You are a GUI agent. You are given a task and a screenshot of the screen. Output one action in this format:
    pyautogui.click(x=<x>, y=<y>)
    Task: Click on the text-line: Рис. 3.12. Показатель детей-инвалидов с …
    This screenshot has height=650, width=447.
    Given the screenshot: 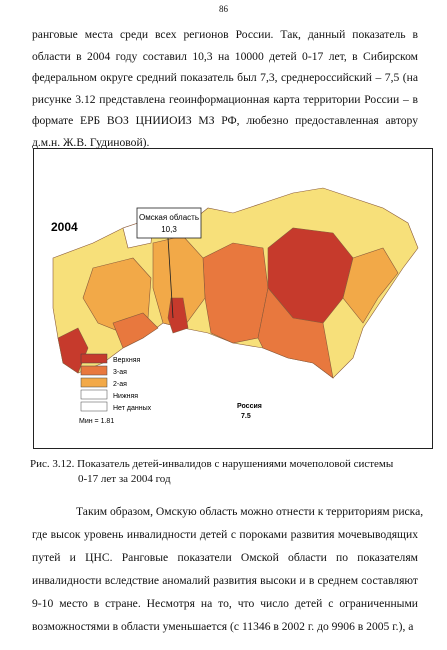 What is the action you would take?
    pyautogui.click(x=212, y=464)
    